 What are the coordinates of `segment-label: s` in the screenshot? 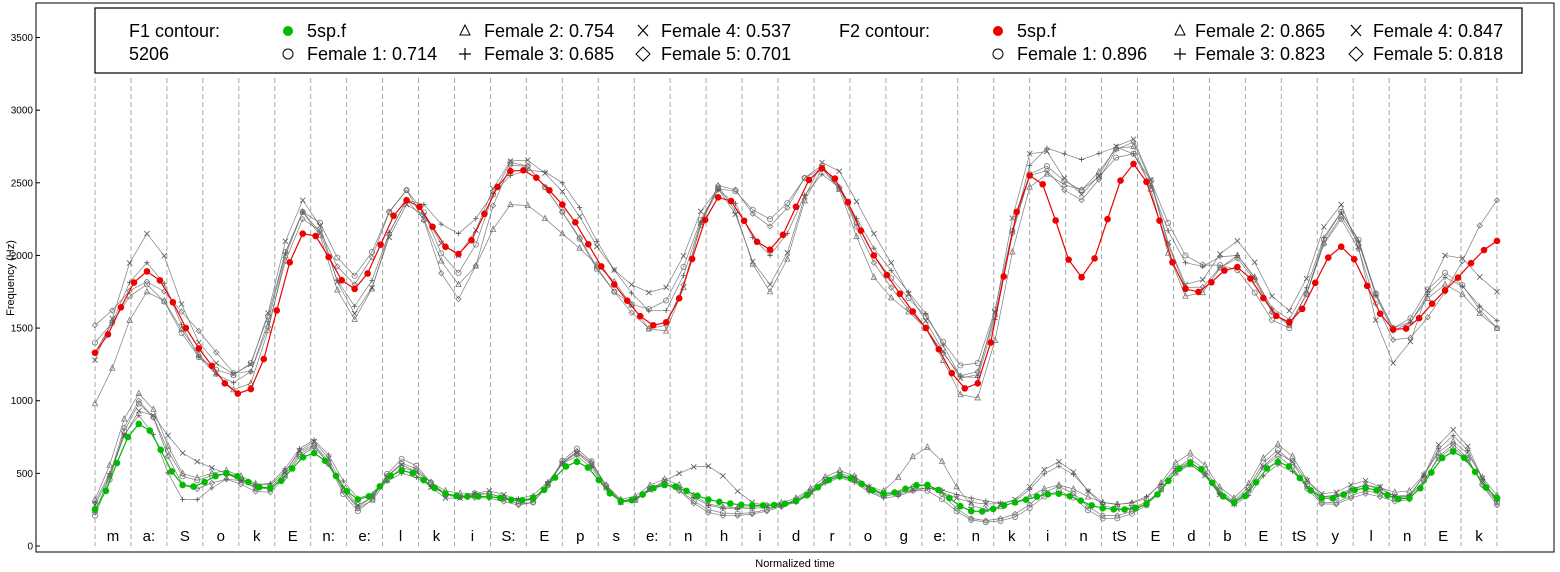 It's located at (617, 536).